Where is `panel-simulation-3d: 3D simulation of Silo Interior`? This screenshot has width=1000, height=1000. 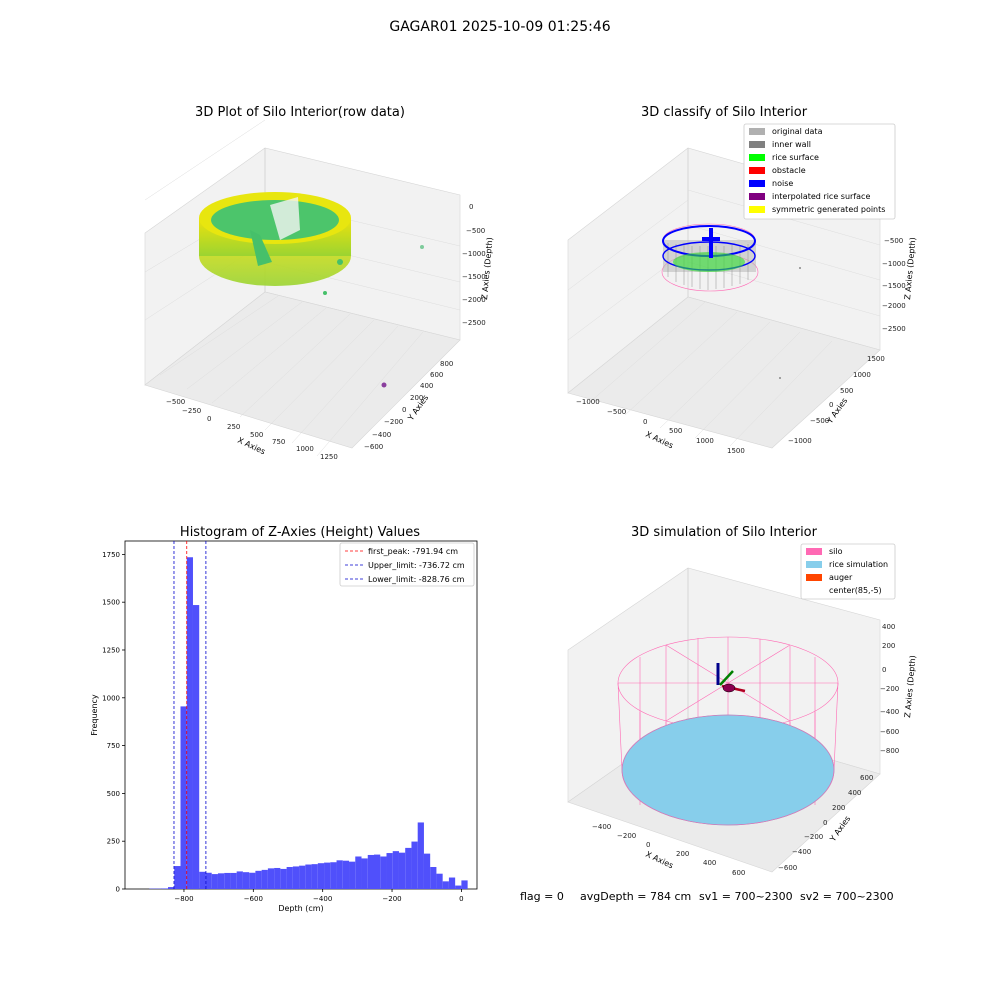 panel-simulation-3d: 3D simulation of Silo Interior is located at coordinates (742, 701).